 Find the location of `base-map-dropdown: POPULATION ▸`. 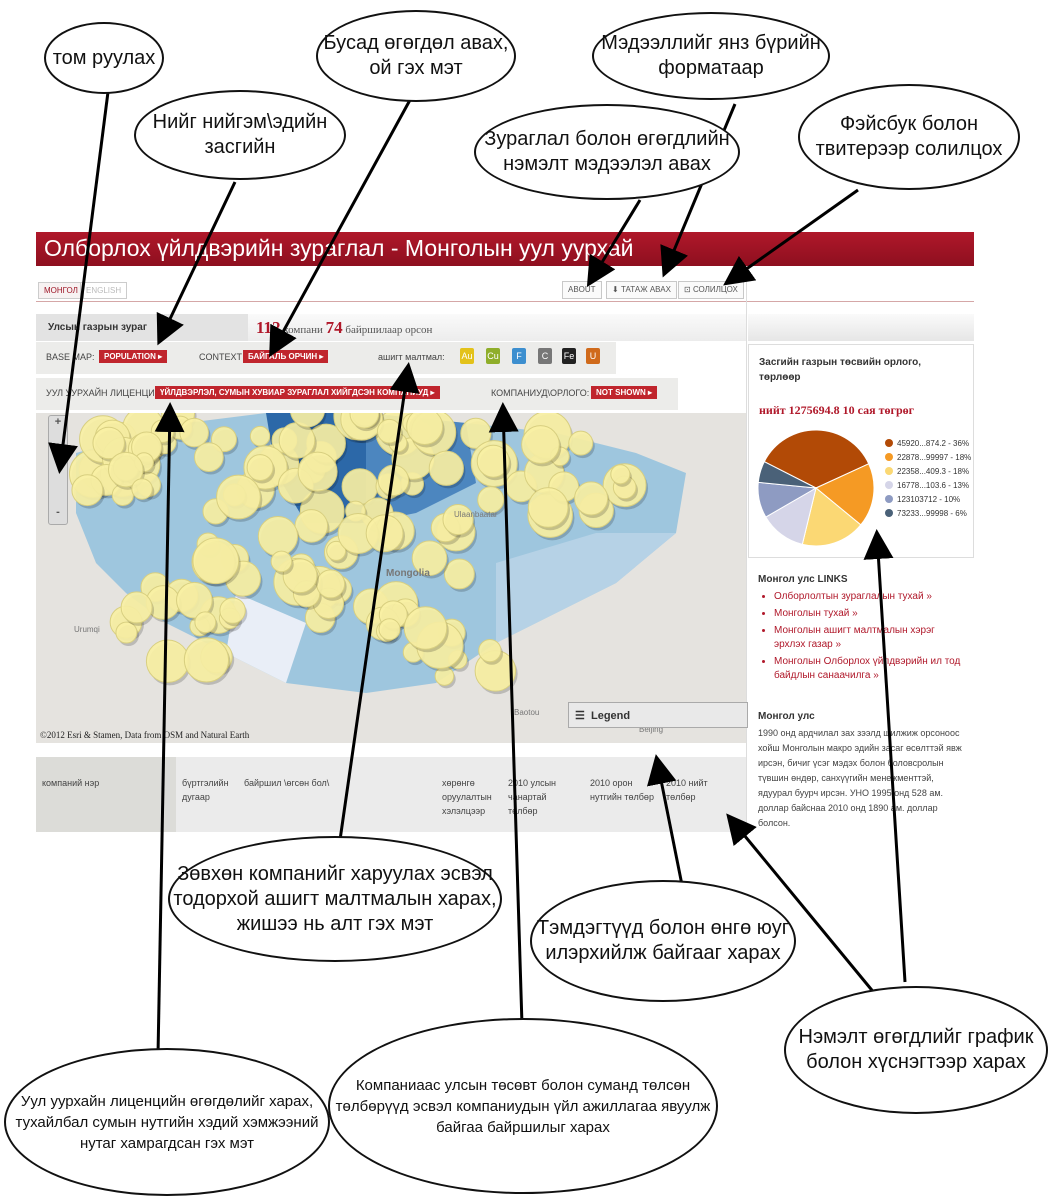

base-map-dropdown: POPULATION ▸ is located at coordinates (133, 356).